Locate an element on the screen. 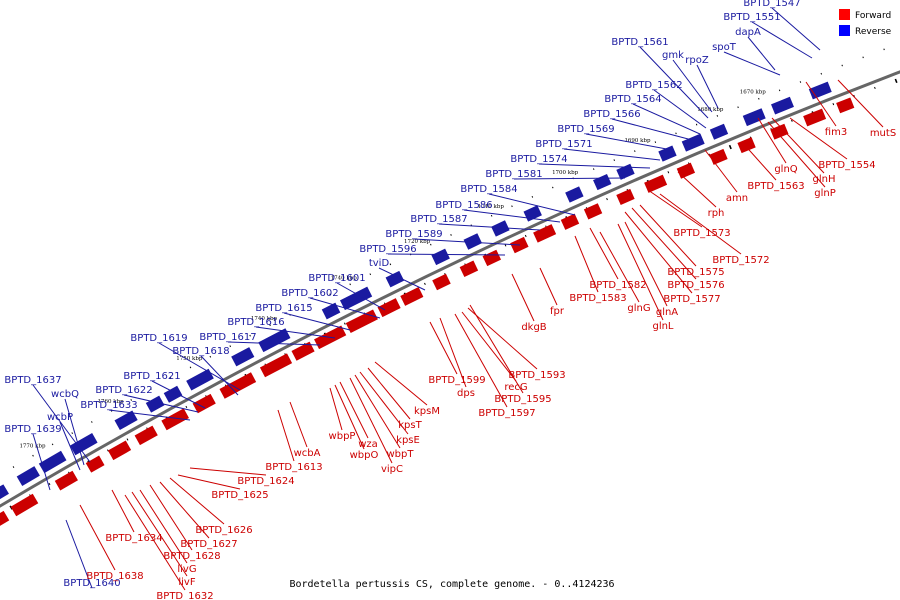  gene-label: kpsE is located at coordinates (408, 440).